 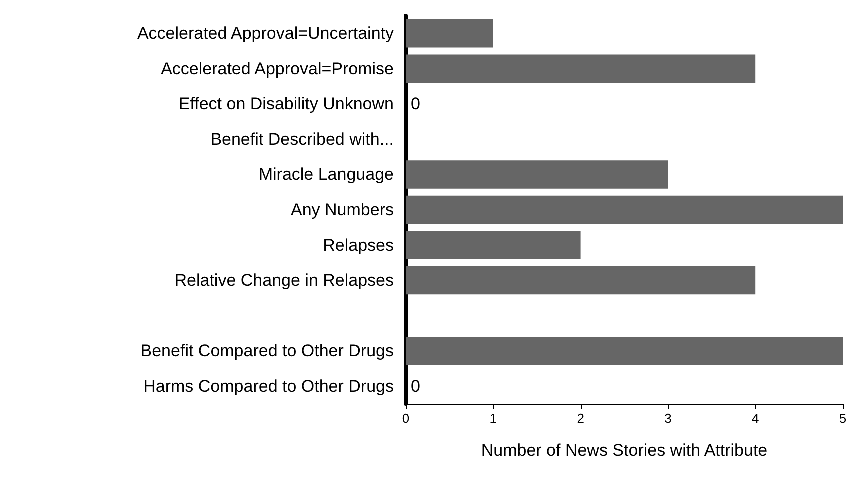 What do you see at coordinates (265, 34) in the screenshot?
I see `y-tick-label: Accelerated Approval=Uncertainty` at bounding box center [265, 34].